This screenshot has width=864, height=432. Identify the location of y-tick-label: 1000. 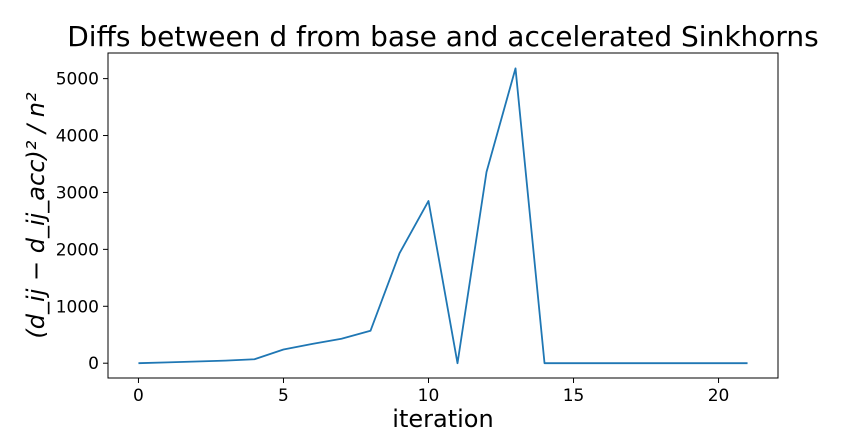
(77, 307).